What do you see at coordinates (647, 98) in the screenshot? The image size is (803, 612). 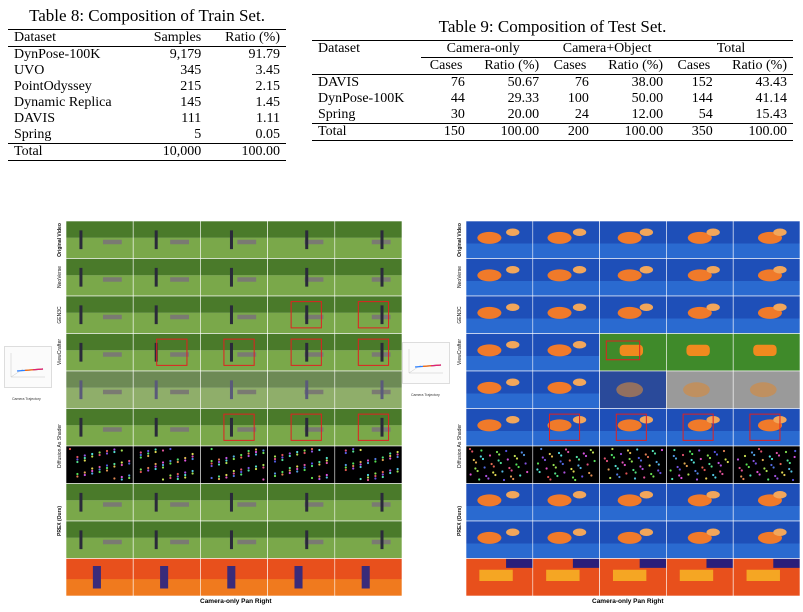 I see `table-cell: 50.00` at bounding box center [647, 98].